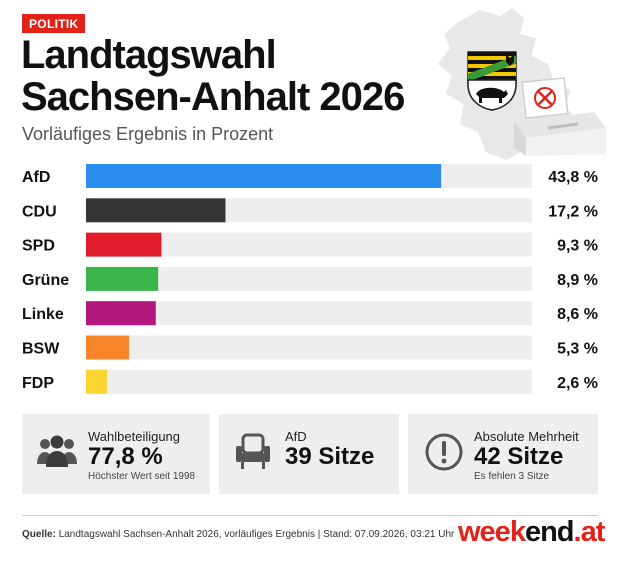 The image size is (620, 567). I want to click on turnout-label: Wahlbeteiligung, so click(134, 436).